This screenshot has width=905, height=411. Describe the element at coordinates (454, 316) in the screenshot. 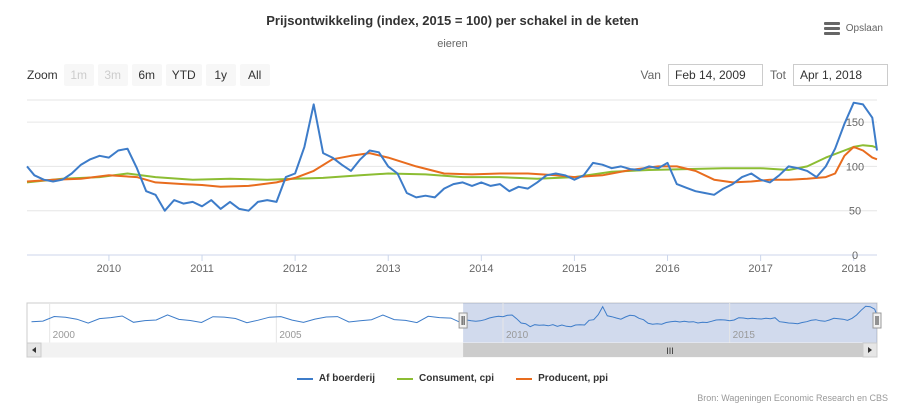

I see `navigator-series-line` at that location.